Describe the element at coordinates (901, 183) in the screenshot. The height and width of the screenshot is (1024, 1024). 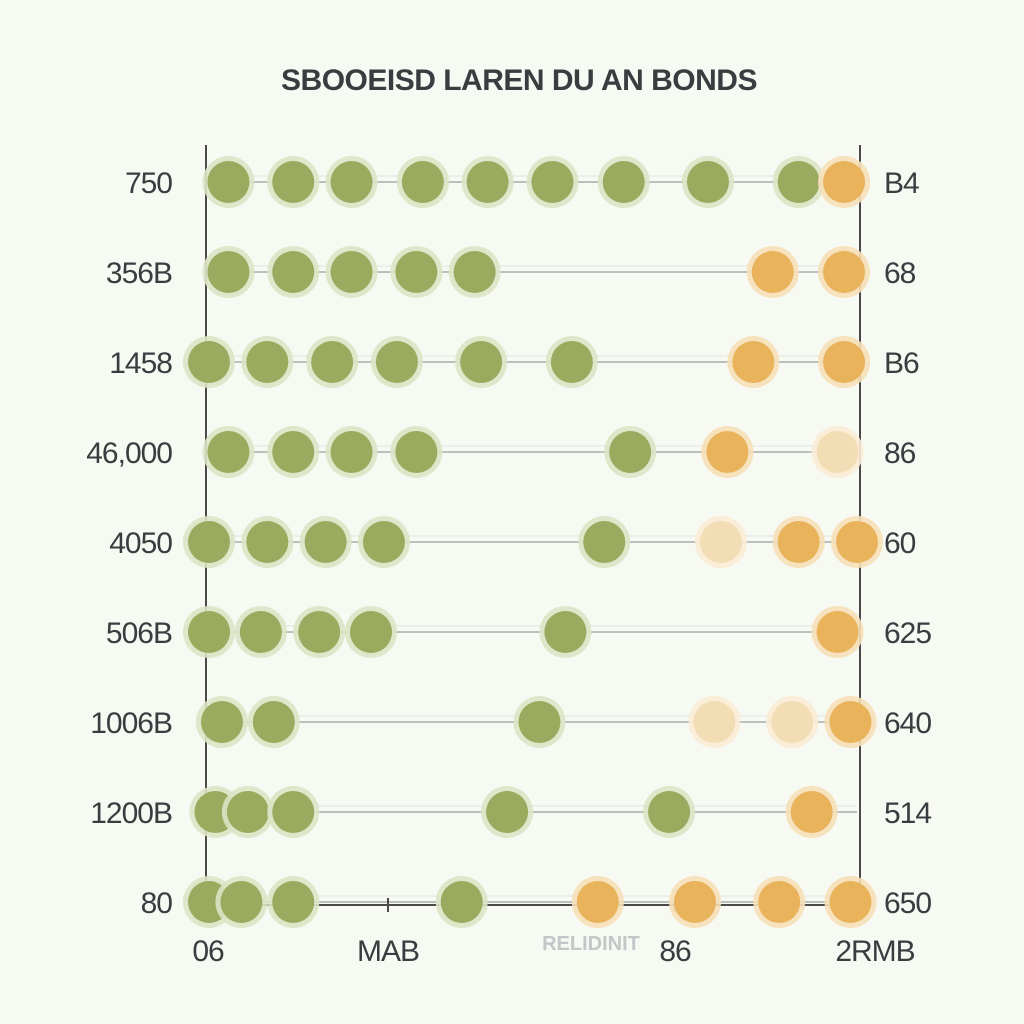
I see `right-tick-label: B4` at that location.